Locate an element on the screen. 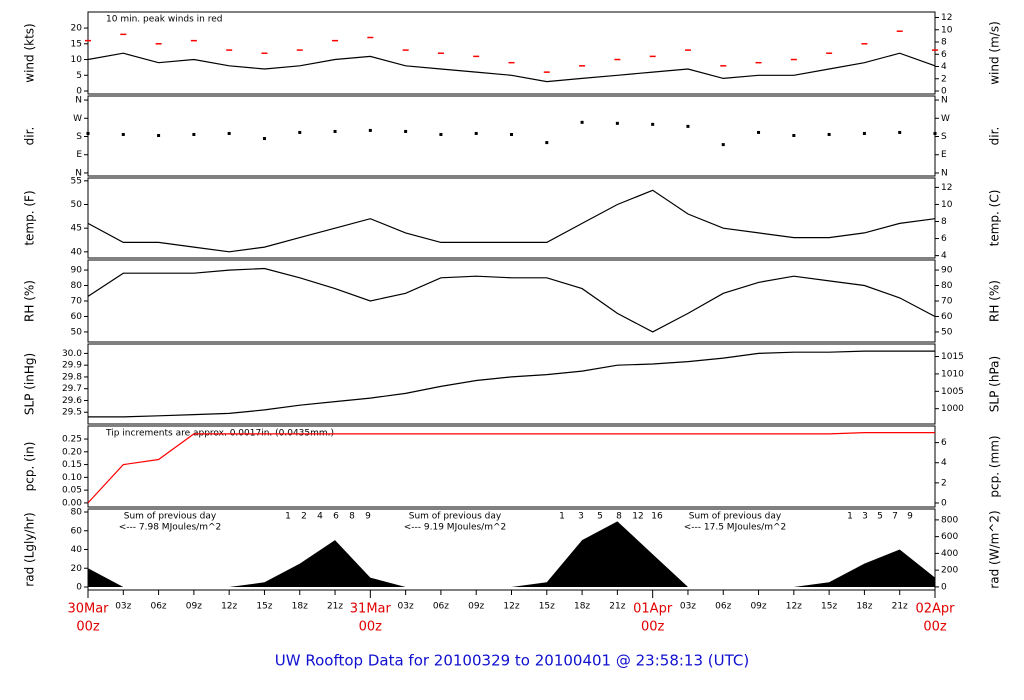  y-axis-label: RH (%) is located at coordinates (30, 301).